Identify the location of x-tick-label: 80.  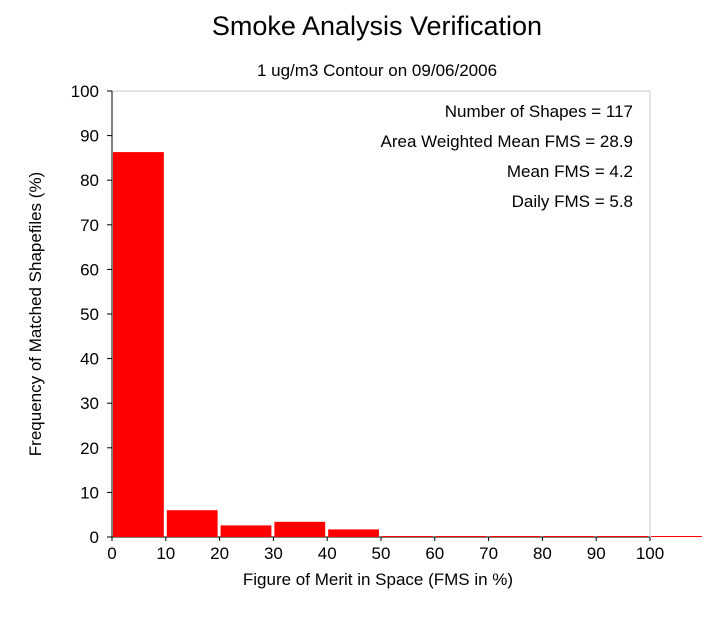
(542, 553).